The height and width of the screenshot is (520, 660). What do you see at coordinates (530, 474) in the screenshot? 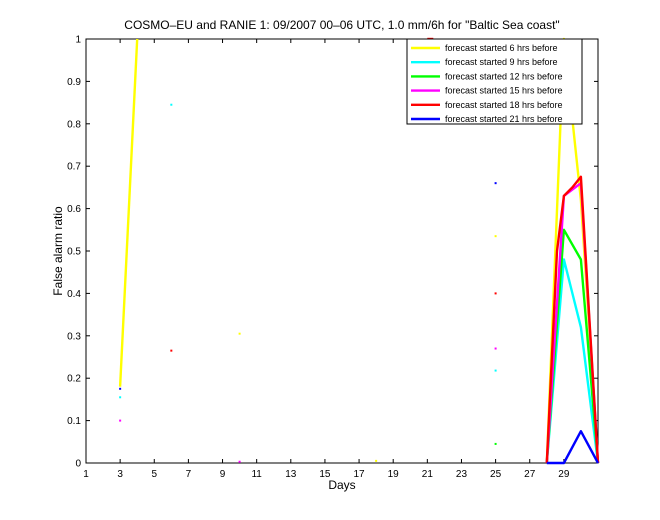
I see `x-tick-label: 27` at bounding box center [530, 474].